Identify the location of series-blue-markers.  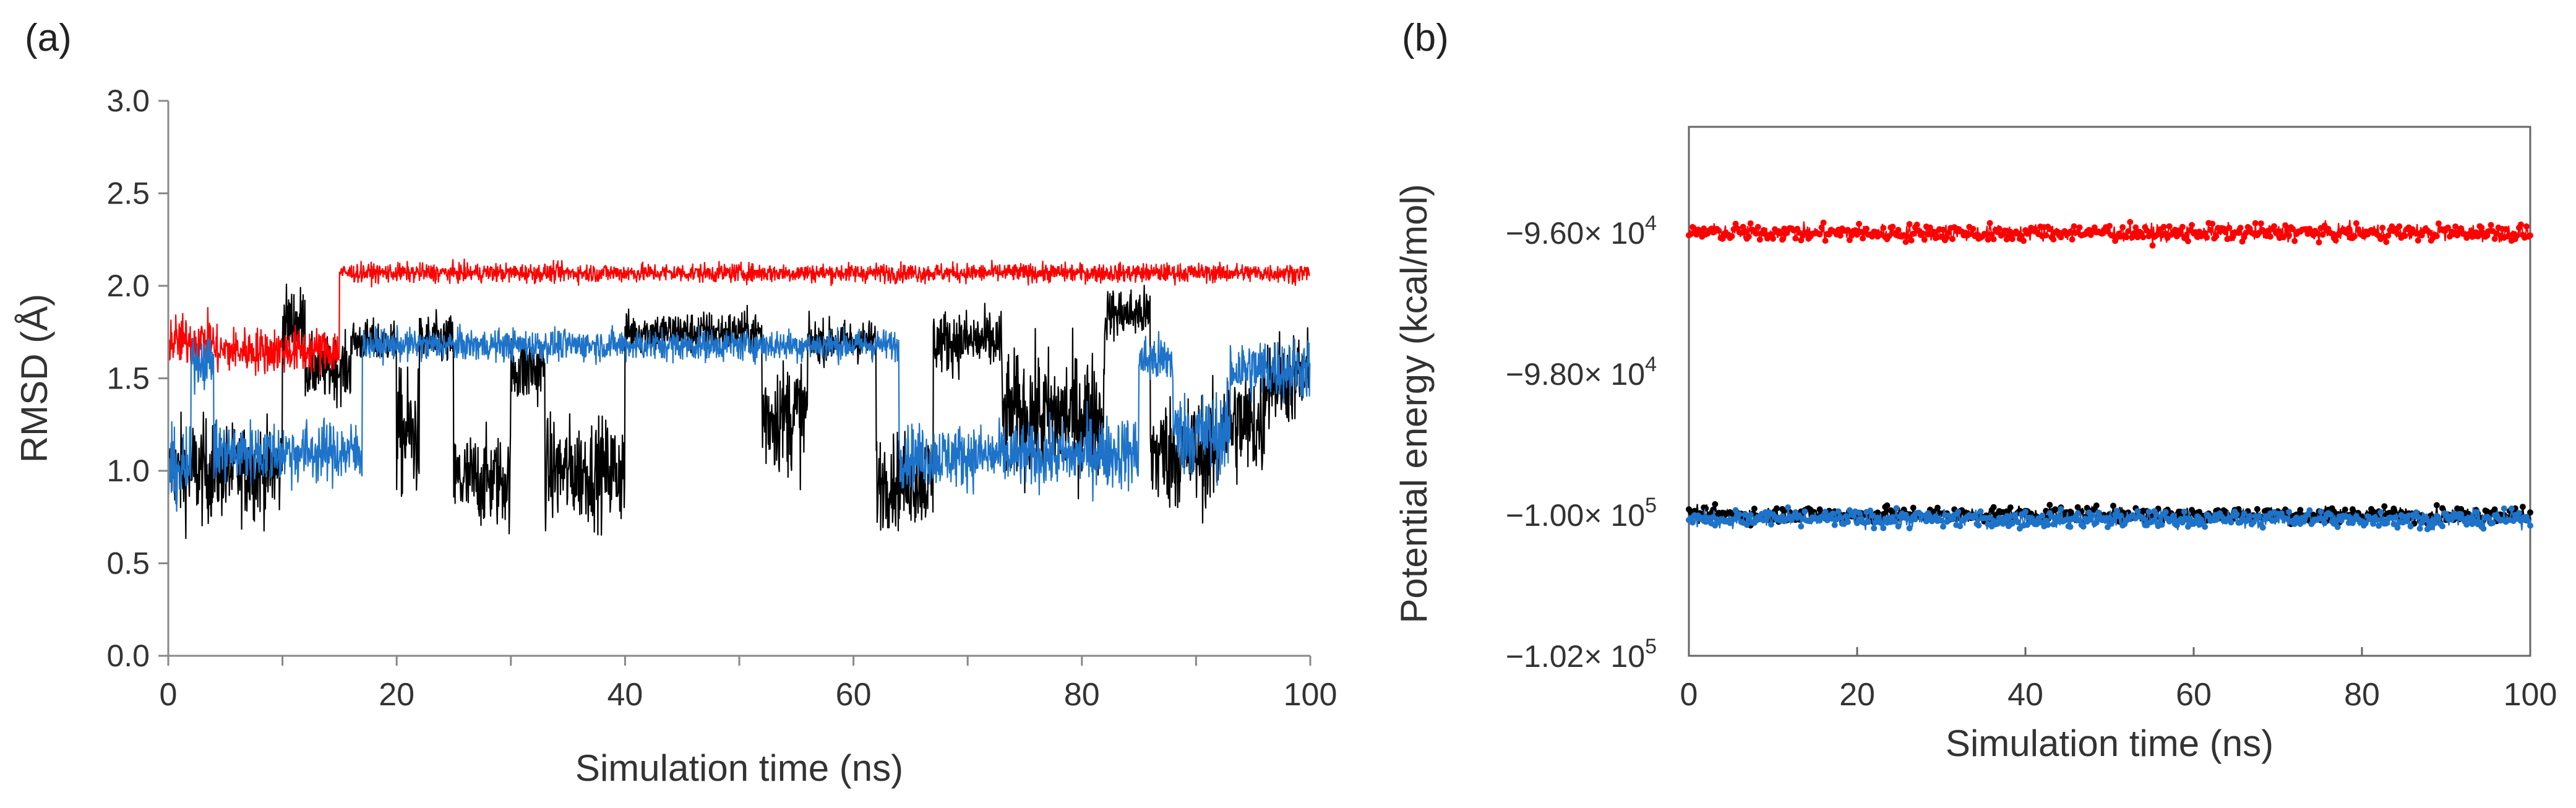
(2109, 518).